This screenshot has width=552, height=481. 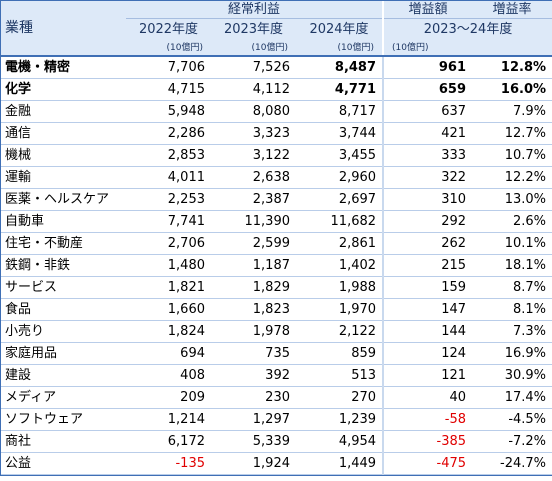 What do you see at coordinates (253, 177) in the screenshot?
I see `profit-2023-cell: 2,638` at bounding box center [253, 177].